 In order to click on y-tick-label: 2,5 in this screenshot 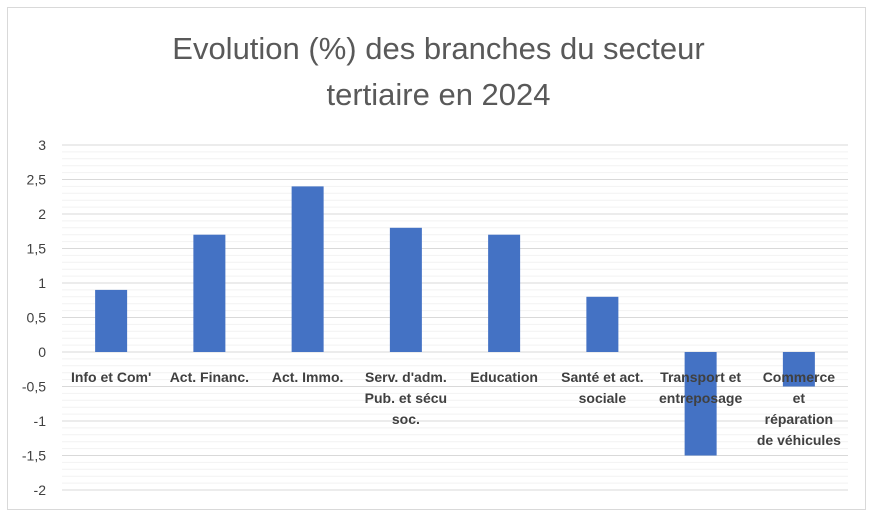, I will do `click(37, 180)`.